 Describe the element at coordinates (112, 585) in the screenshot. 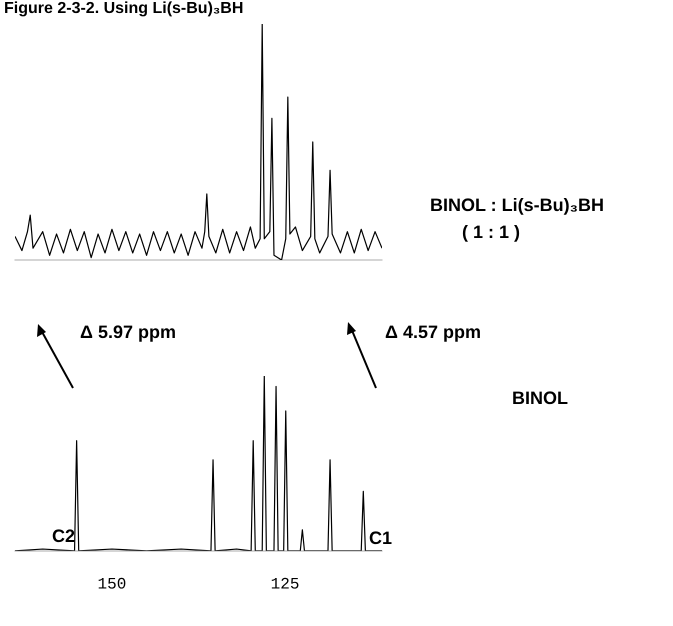

I see `x-tick-label: 150` at that location.